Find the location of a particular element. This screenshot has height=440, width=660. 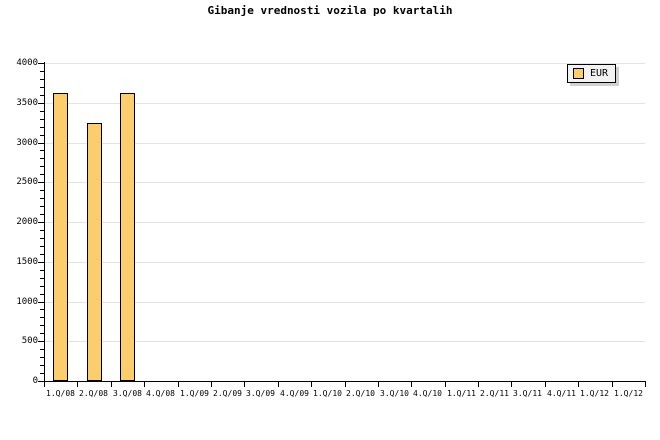

chart-title: Gibanje vrednosti vozila po kvartalih is located at coordinates (330, 10).